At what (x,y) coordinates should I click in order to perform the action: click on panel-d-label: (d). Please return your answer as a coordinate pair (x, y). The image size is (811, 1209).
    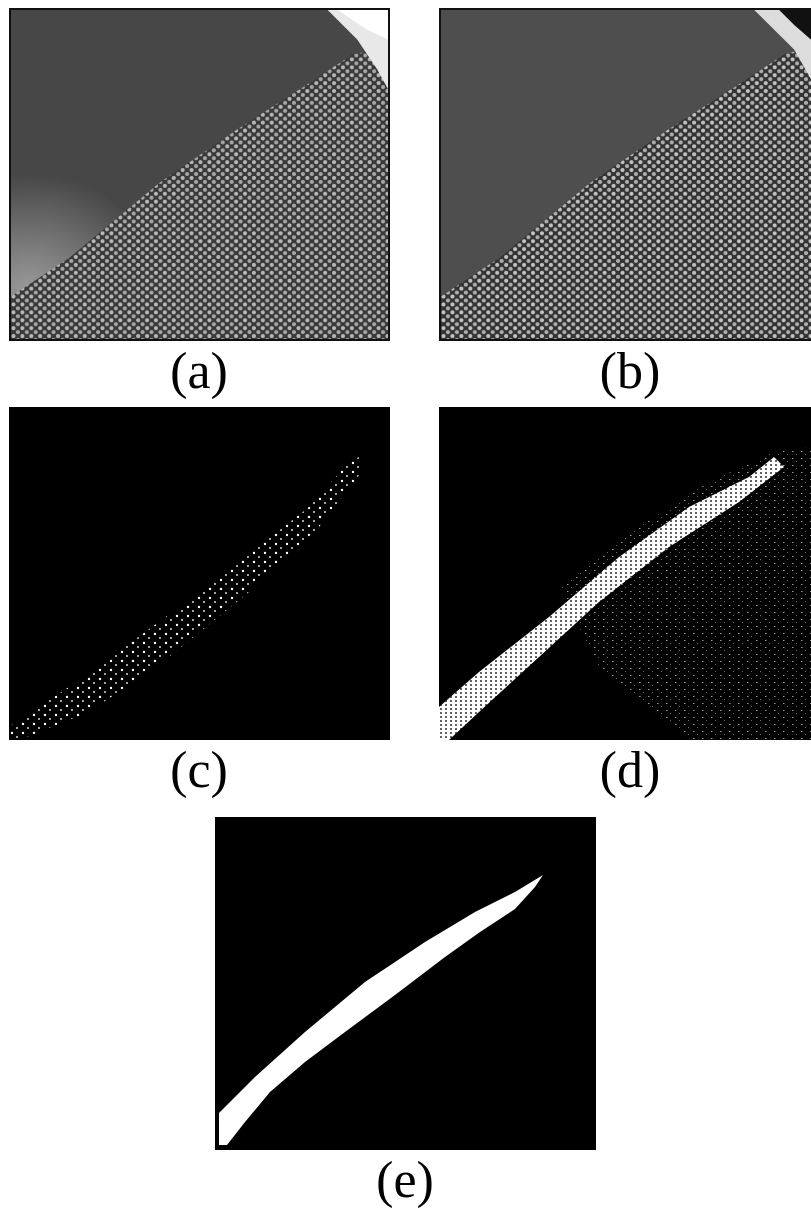
    Looking at the image, I should click on (630, 770).